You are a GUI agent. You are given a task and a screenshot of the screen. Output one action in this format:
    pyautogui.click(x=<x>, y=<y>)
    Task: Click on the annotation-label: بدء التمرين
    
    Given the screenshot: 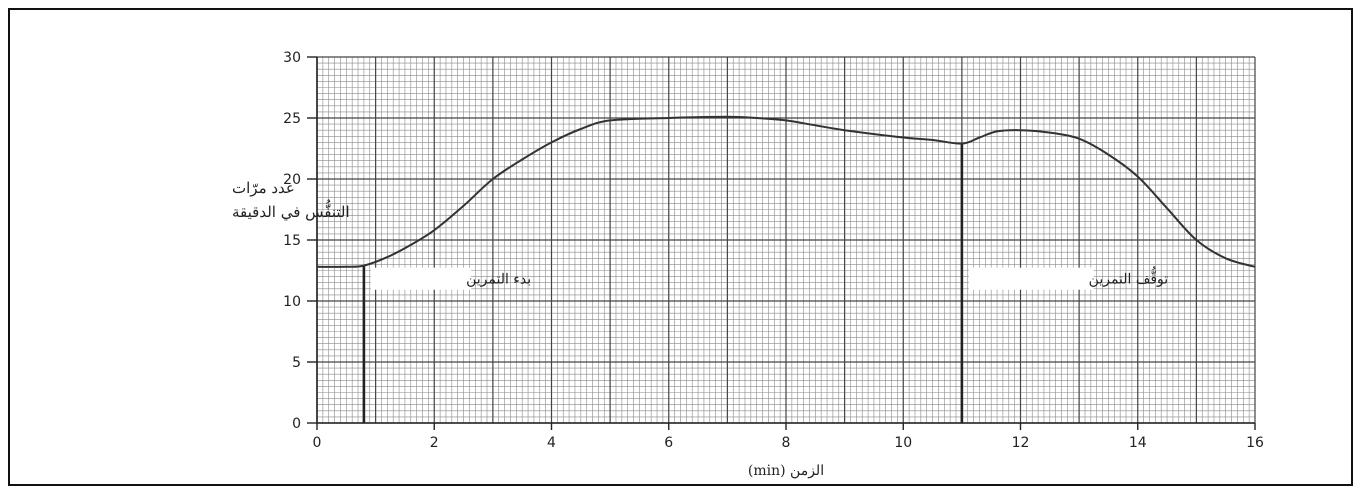 What is the action you would take?
    pyautogui.click(x=498, y=280)
    